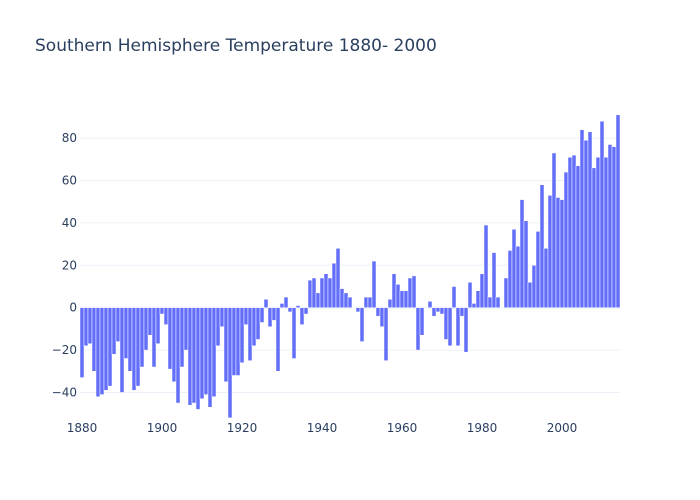 The height and width of the screenshot is (500, 700). I want to click on x-tick-label: 1960, so click(402, 428).